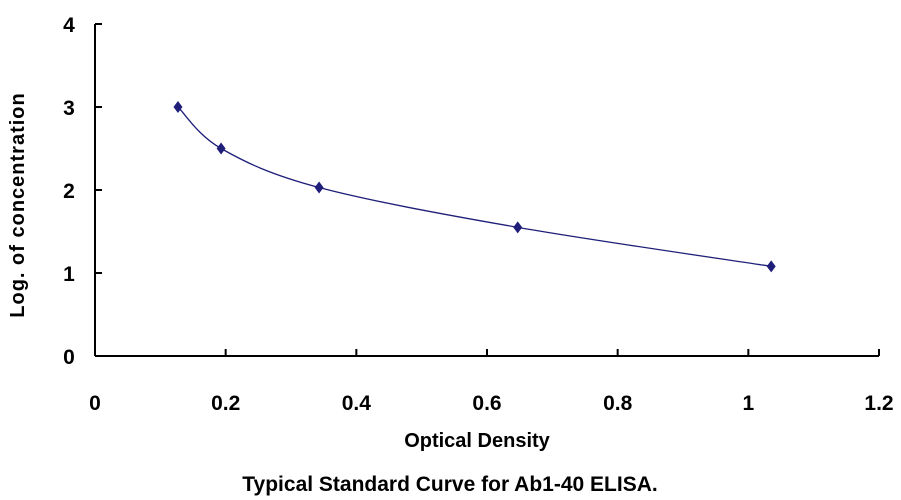 Image resolution: width=901 pixels, height=500 pixels. I want to click on x-tick-label: 1, so click(748, 403).